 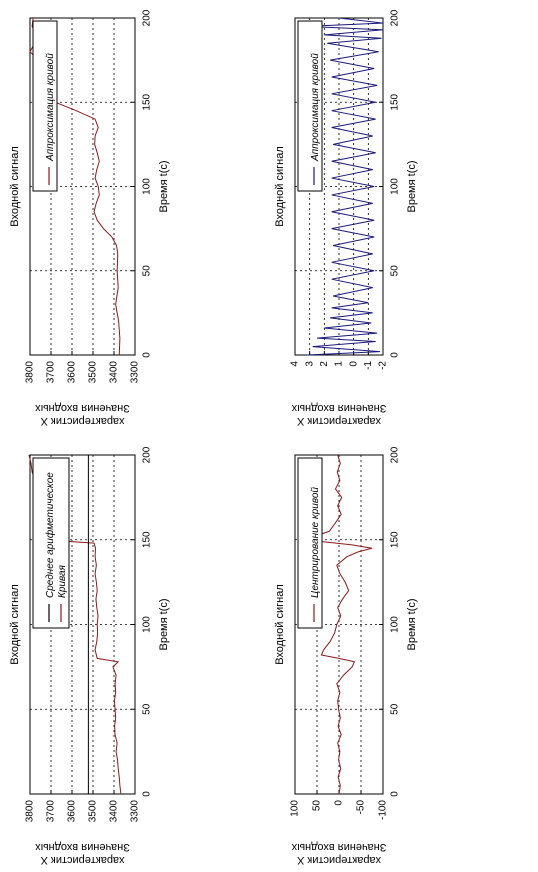 I want to click on legend-label: Центрирование кривой, so click(x=315, y=542).